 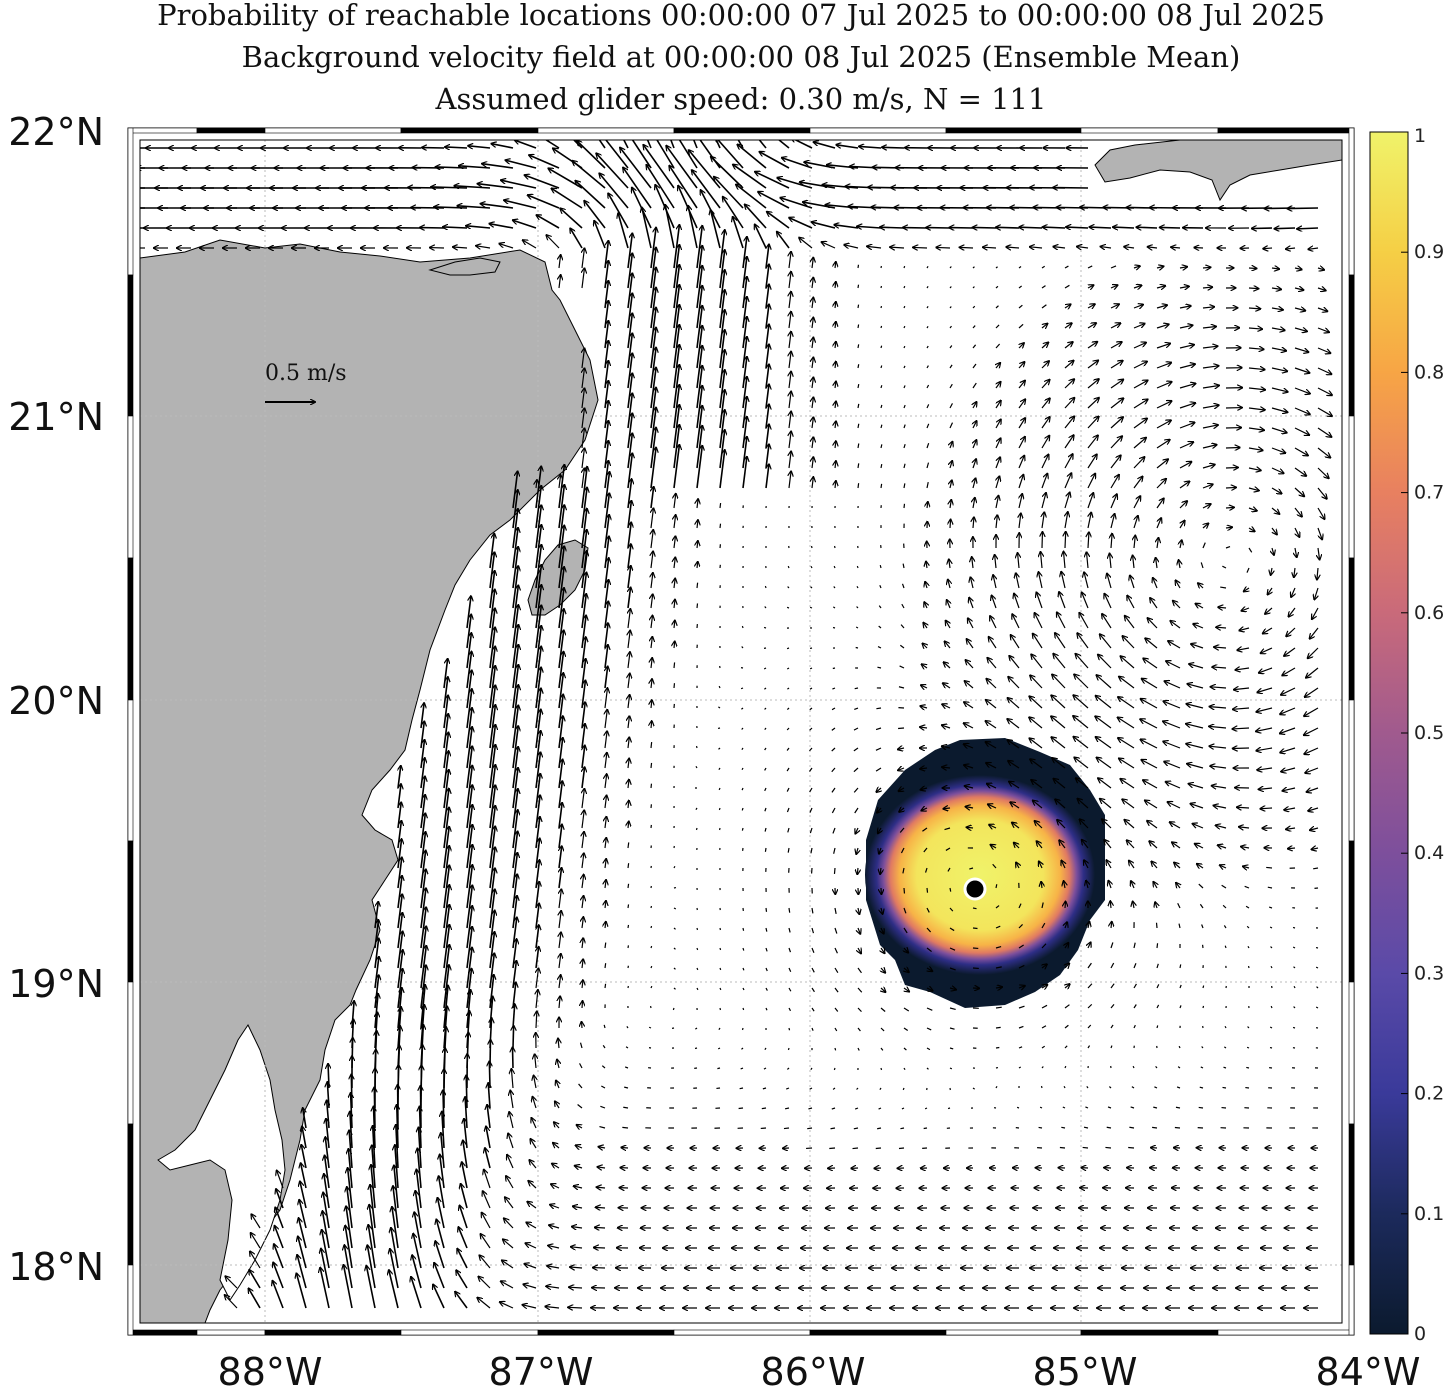 What do you see at coordinates (1429, 853) in the screenshot?
I see `colorbar-tick-label: 0.4` at bounding box center [1429, 853].